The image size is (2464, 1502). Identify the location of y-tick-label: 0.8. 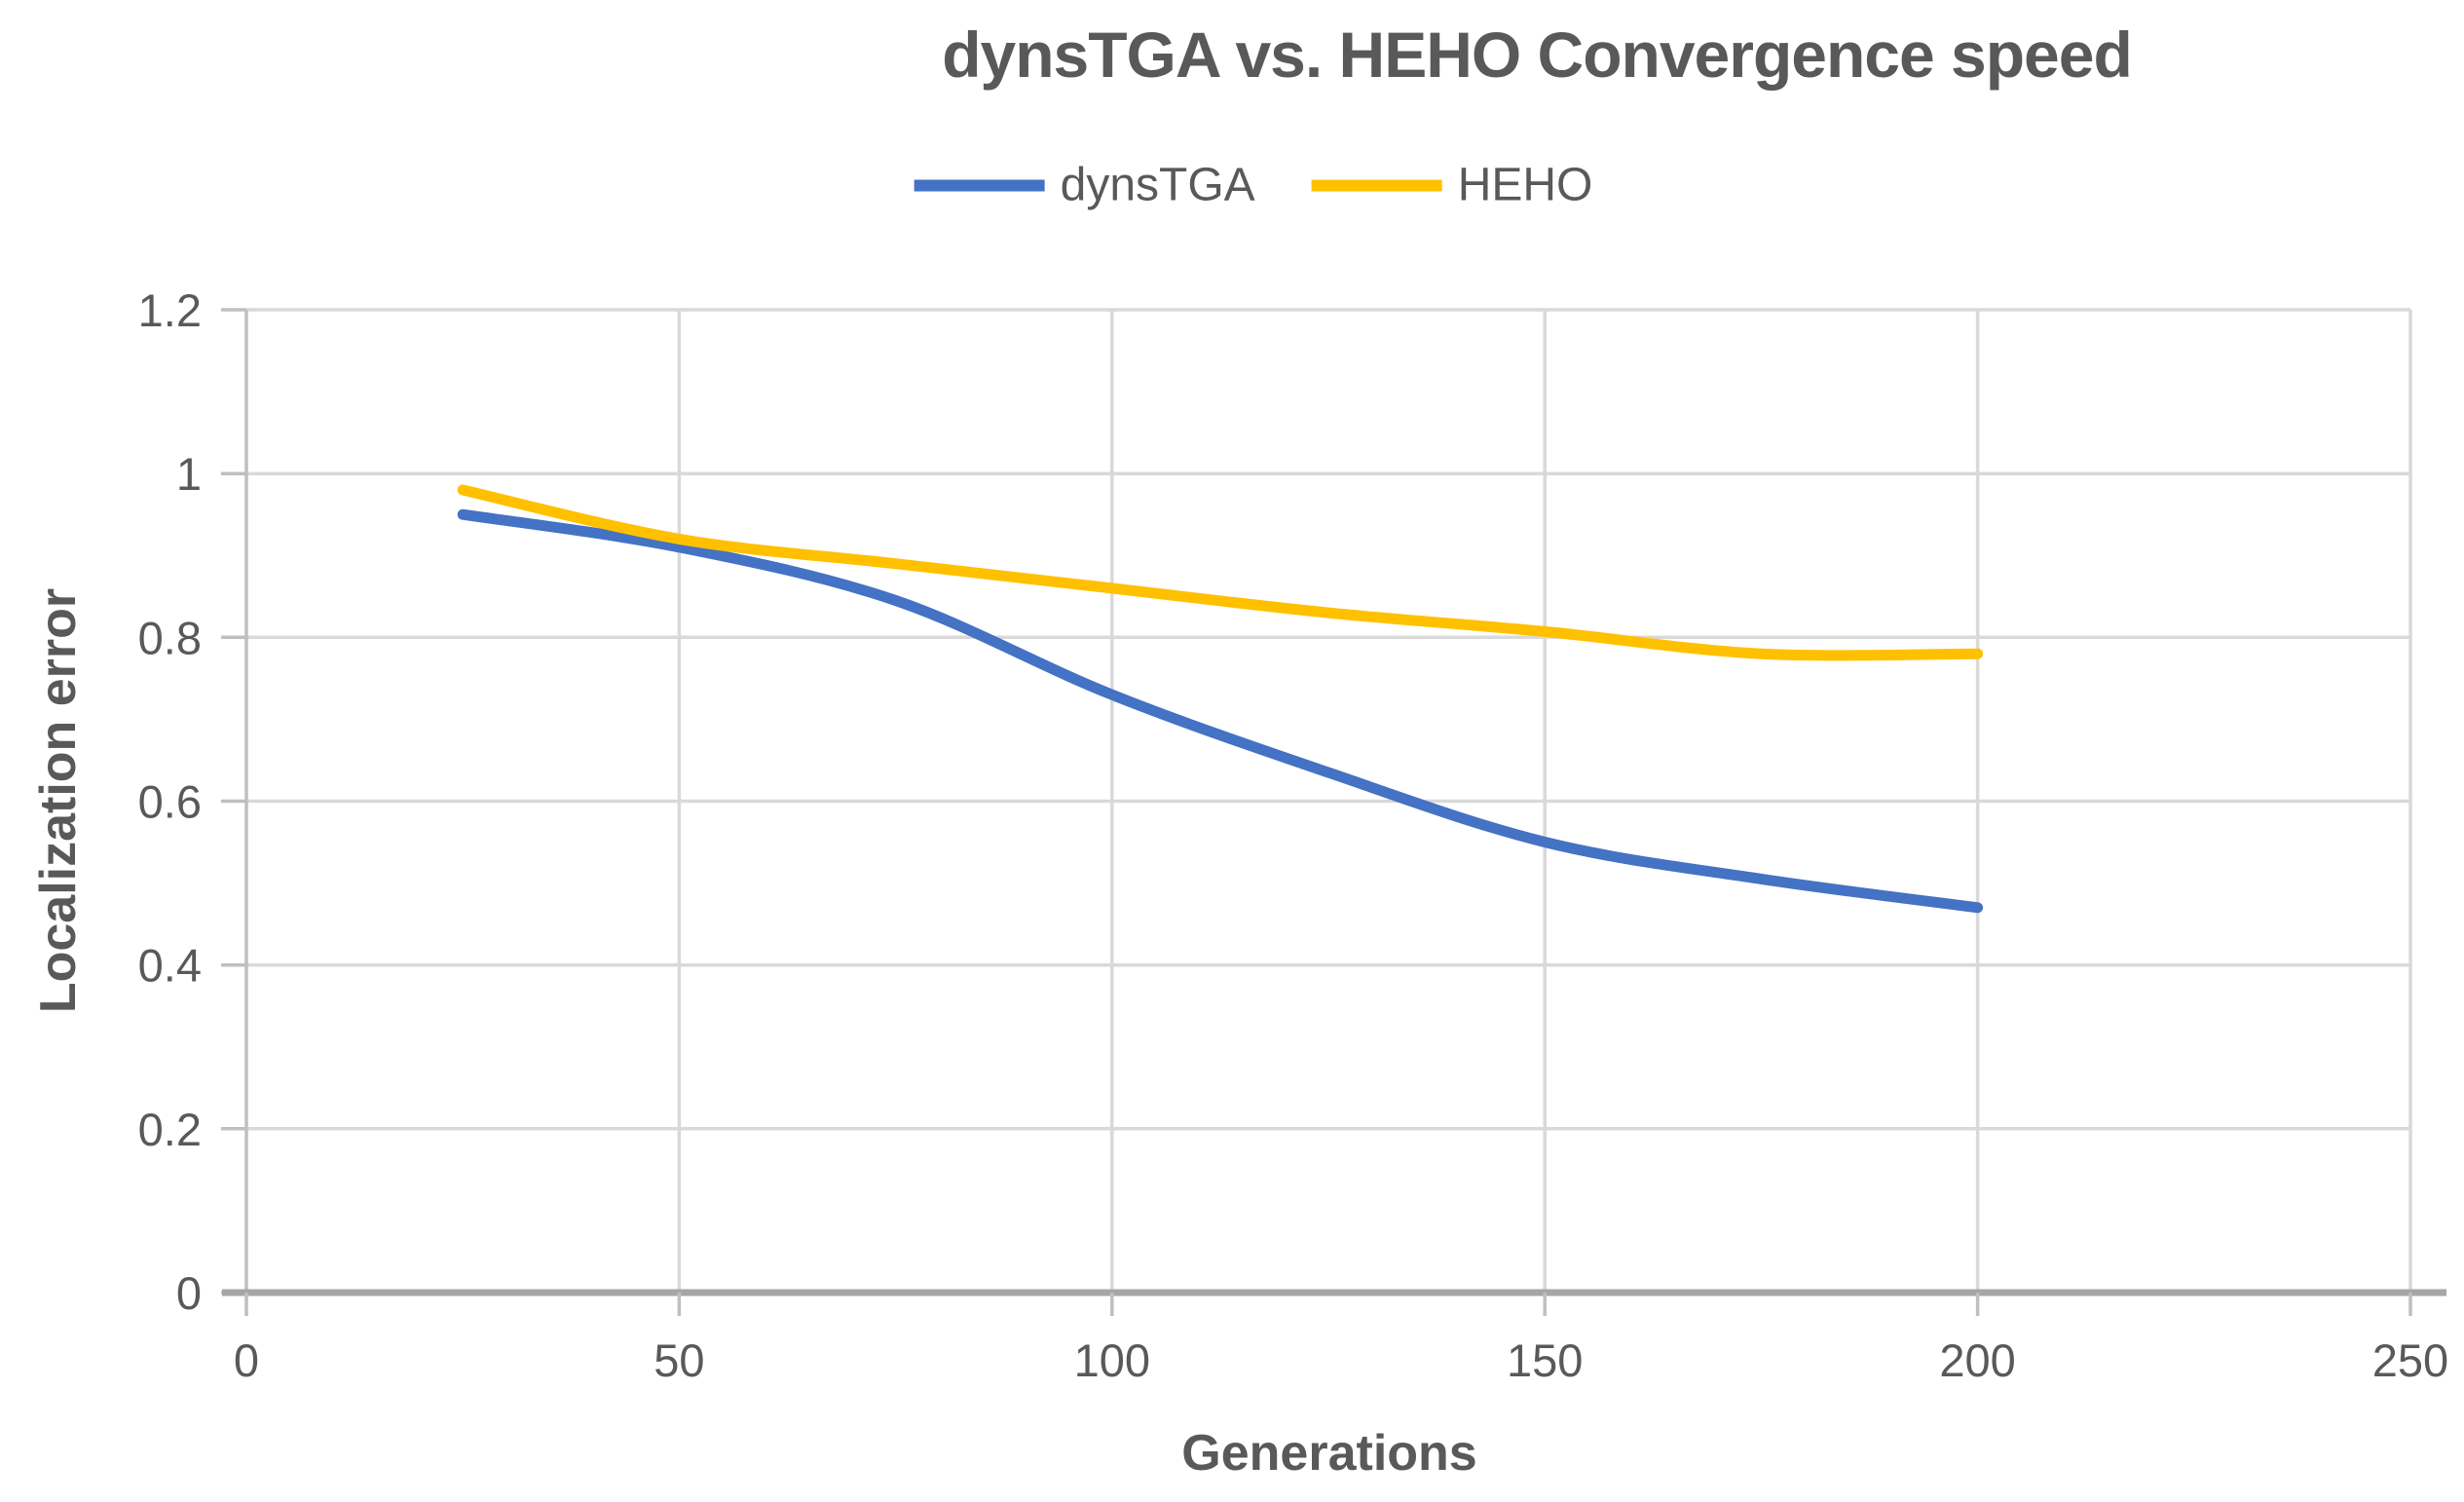
(170, 637).